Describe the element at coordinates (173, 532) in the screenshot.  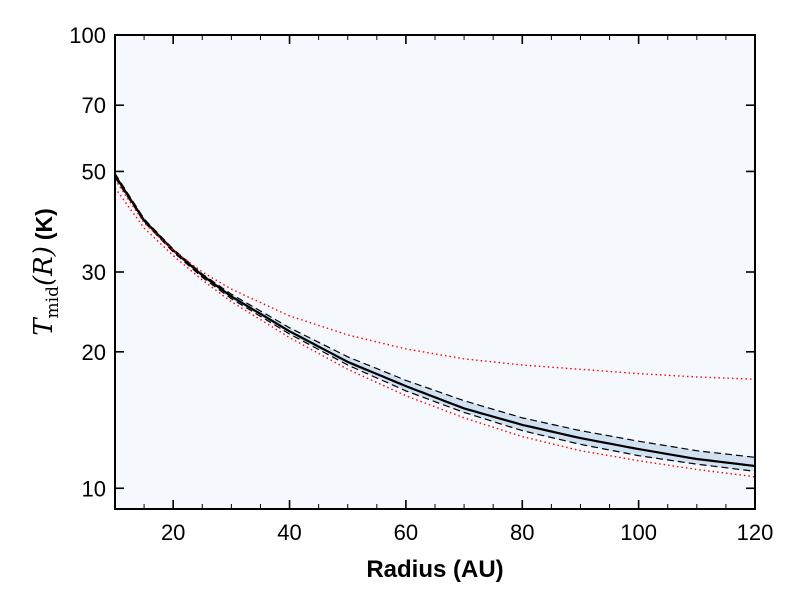
I see `x-tick-label: 20` at that location.